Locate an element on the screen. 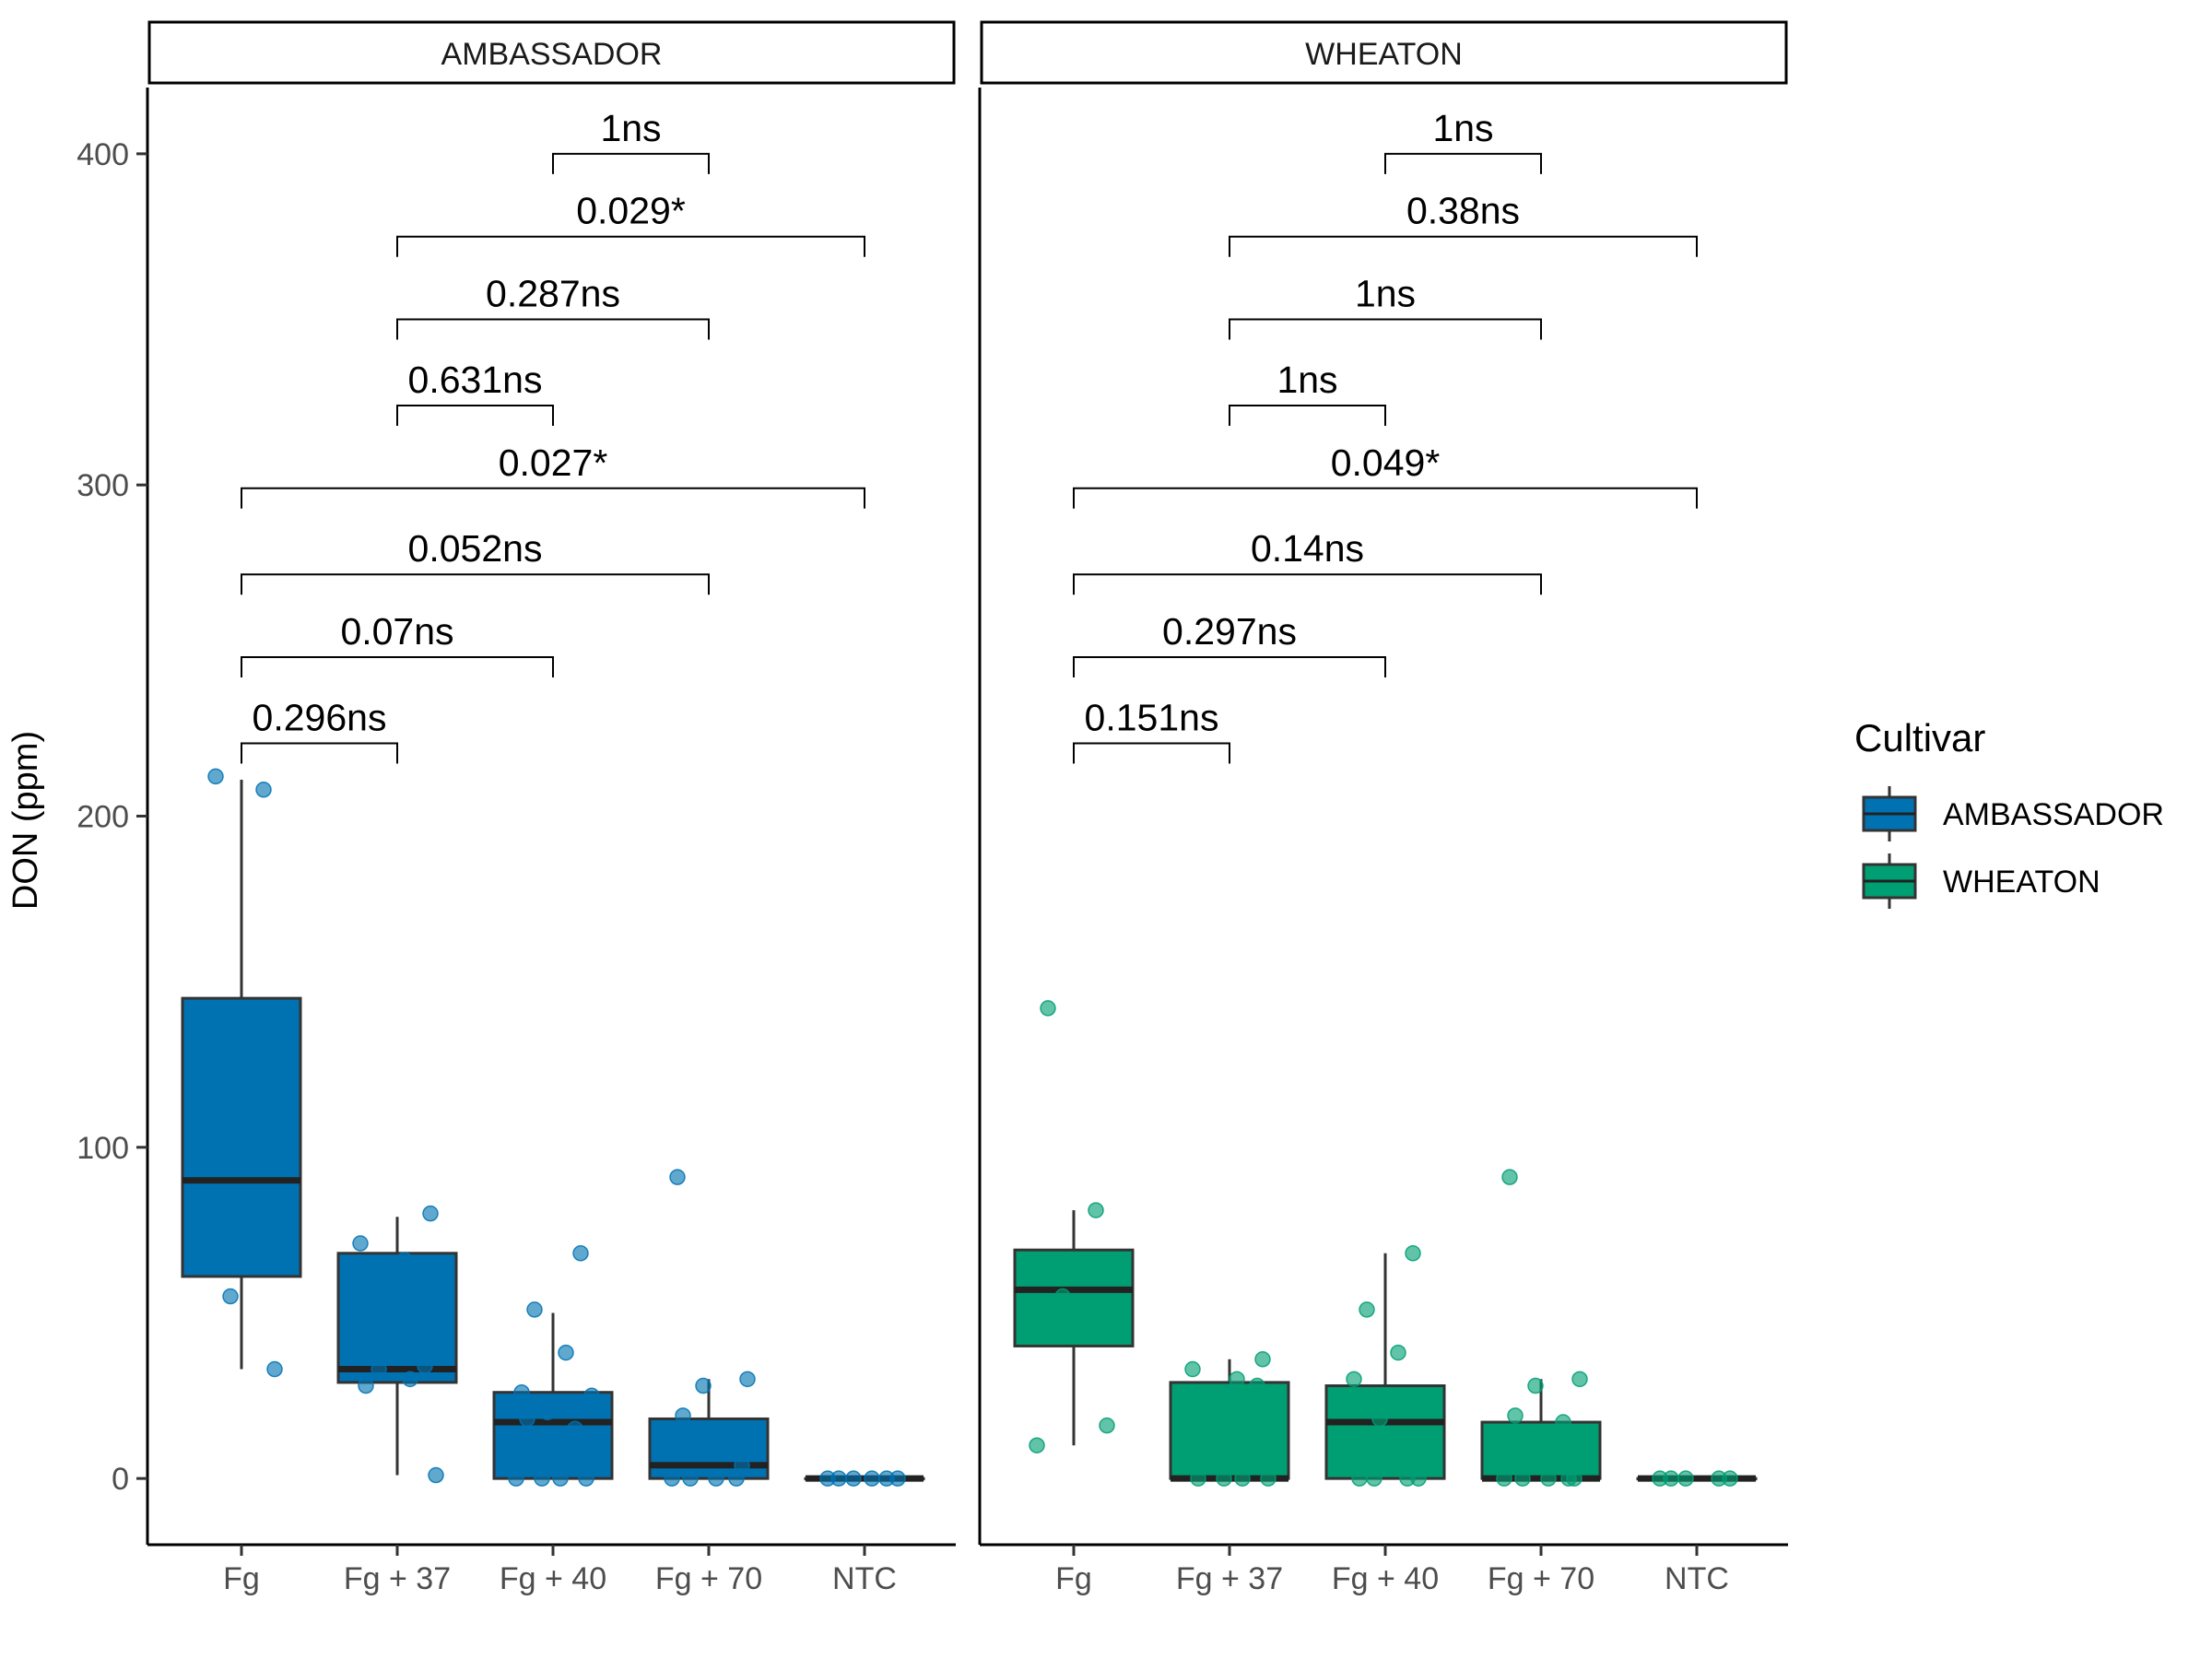  y-tick-label: 300 is located at coordinates (102, 485).